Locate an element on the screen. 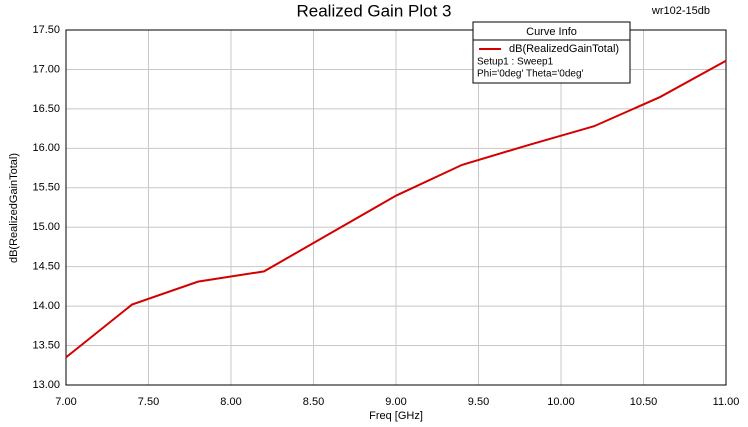  y-axis-label: dB(RealizedGainTotal) is located at coordinates (14, 208).